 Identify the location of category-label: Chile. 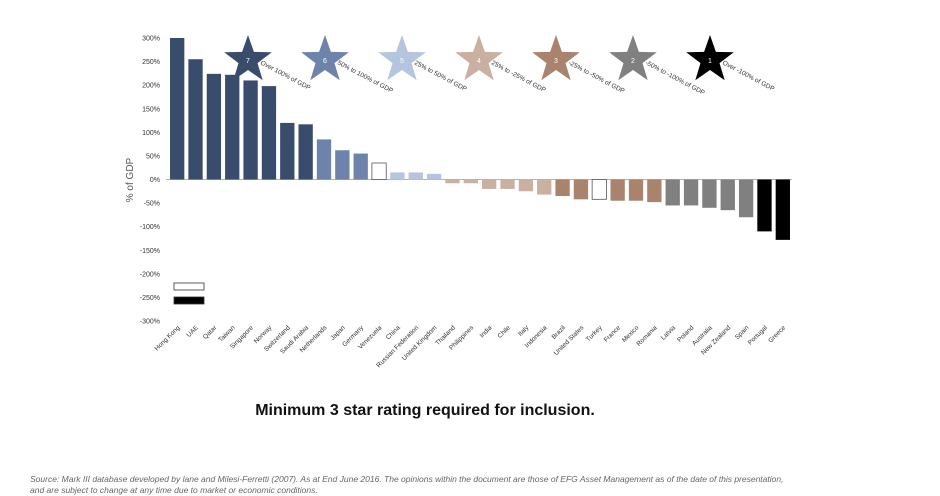
(505, 332).